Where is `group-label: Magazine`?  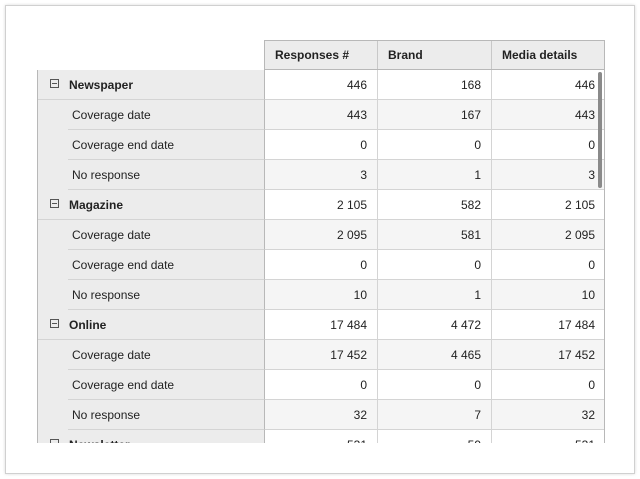
group-label: Magazine is located at coordinates (96, 205).